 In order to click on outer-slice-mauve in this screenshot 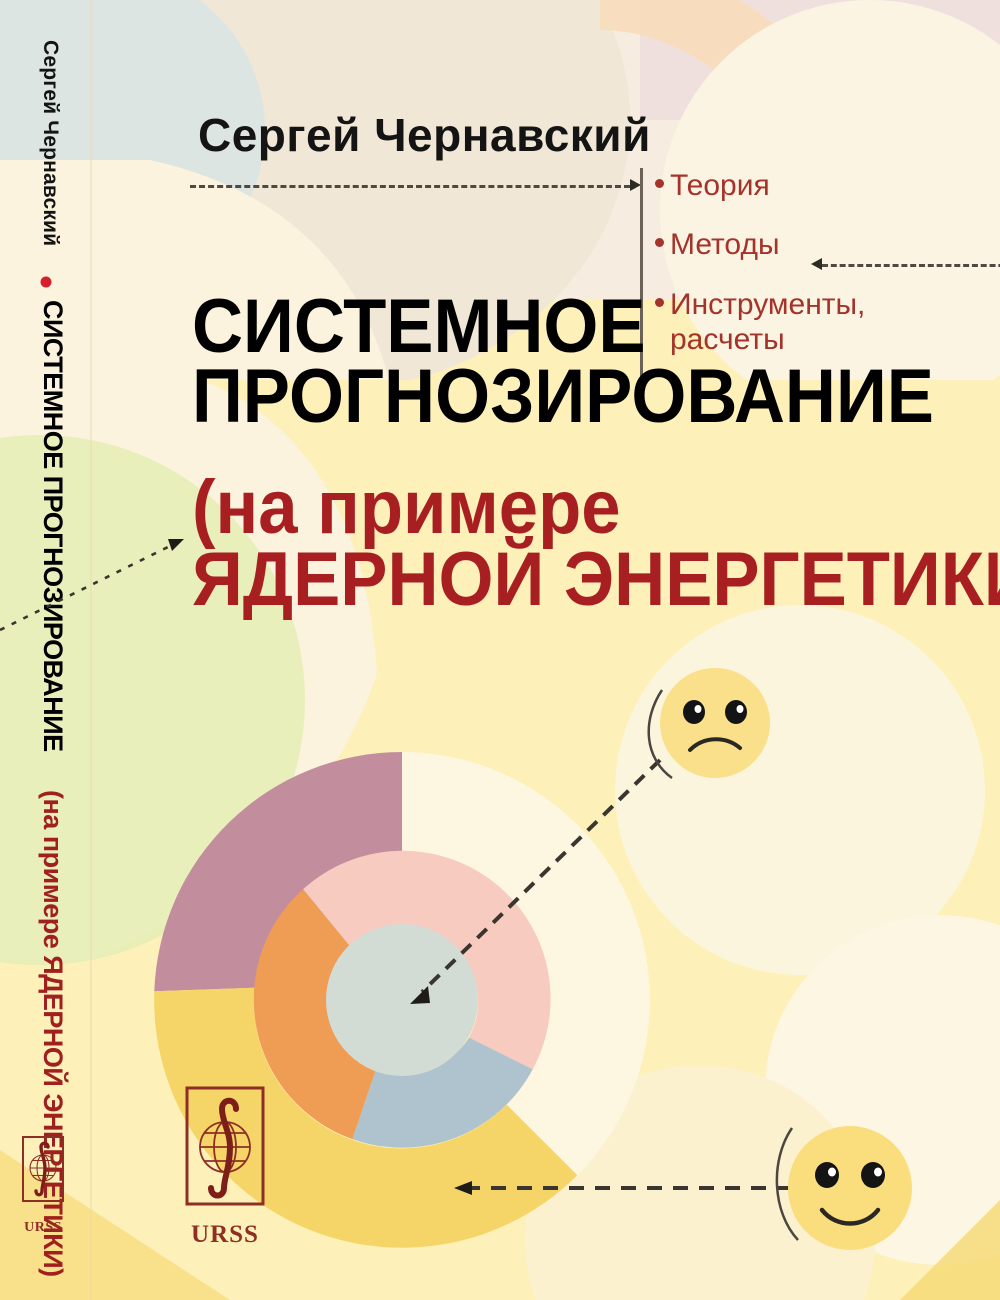, I will do `click(278, 872)`.